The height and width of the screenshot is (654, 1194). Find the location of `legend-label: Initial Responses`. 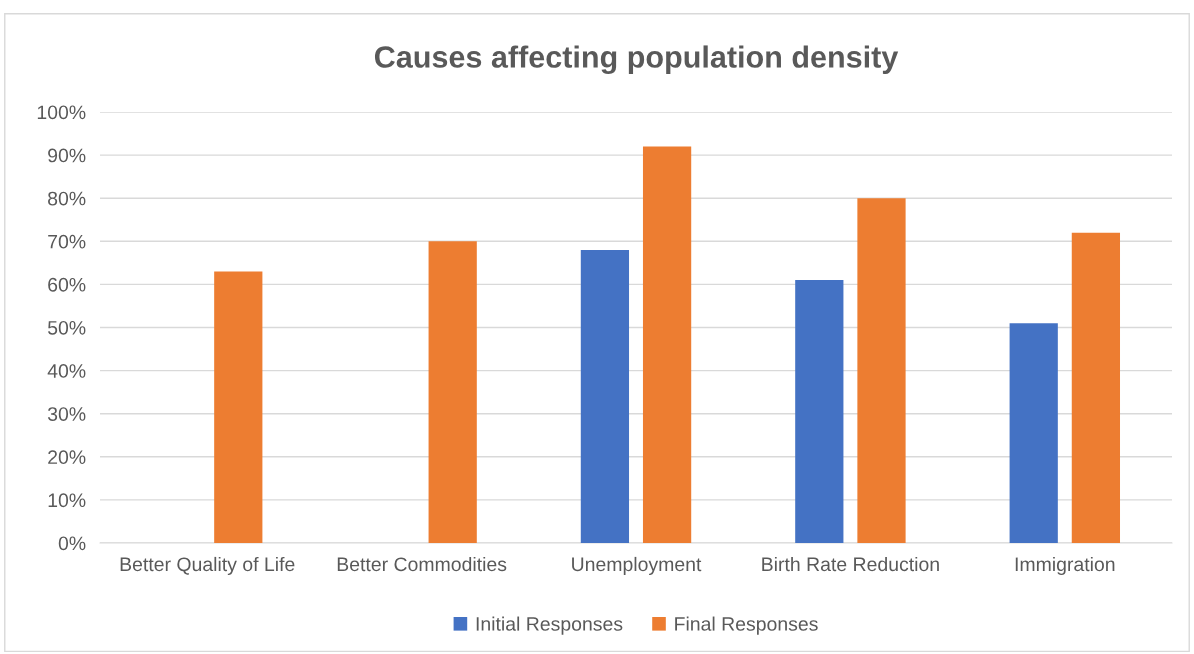

legend-label: Initial Responses is located at coordinates (549, 625).